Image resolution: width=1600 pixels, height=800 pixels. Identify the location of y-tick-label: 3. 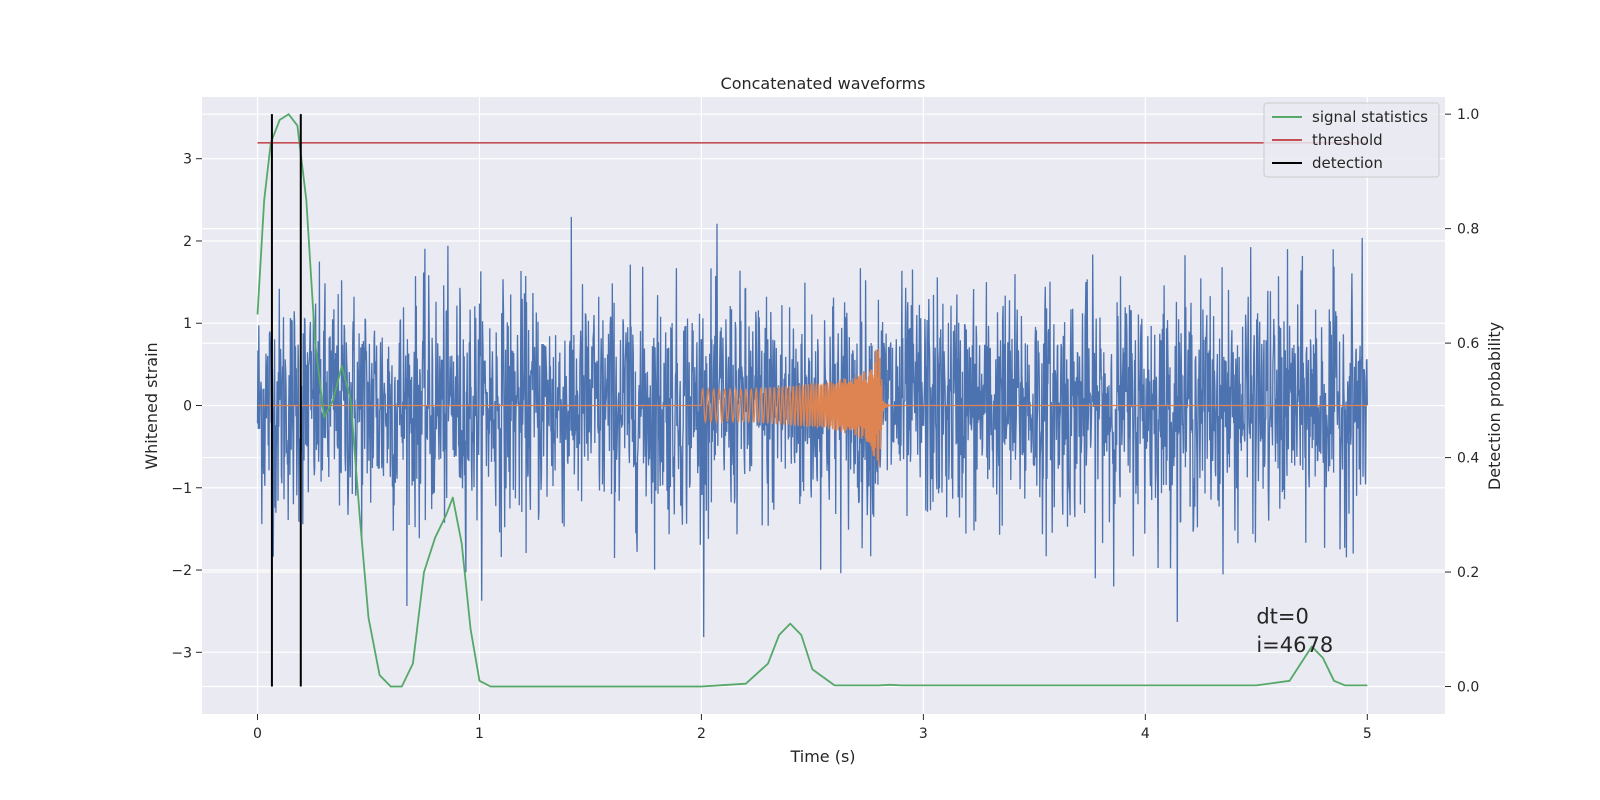
(187, 160).